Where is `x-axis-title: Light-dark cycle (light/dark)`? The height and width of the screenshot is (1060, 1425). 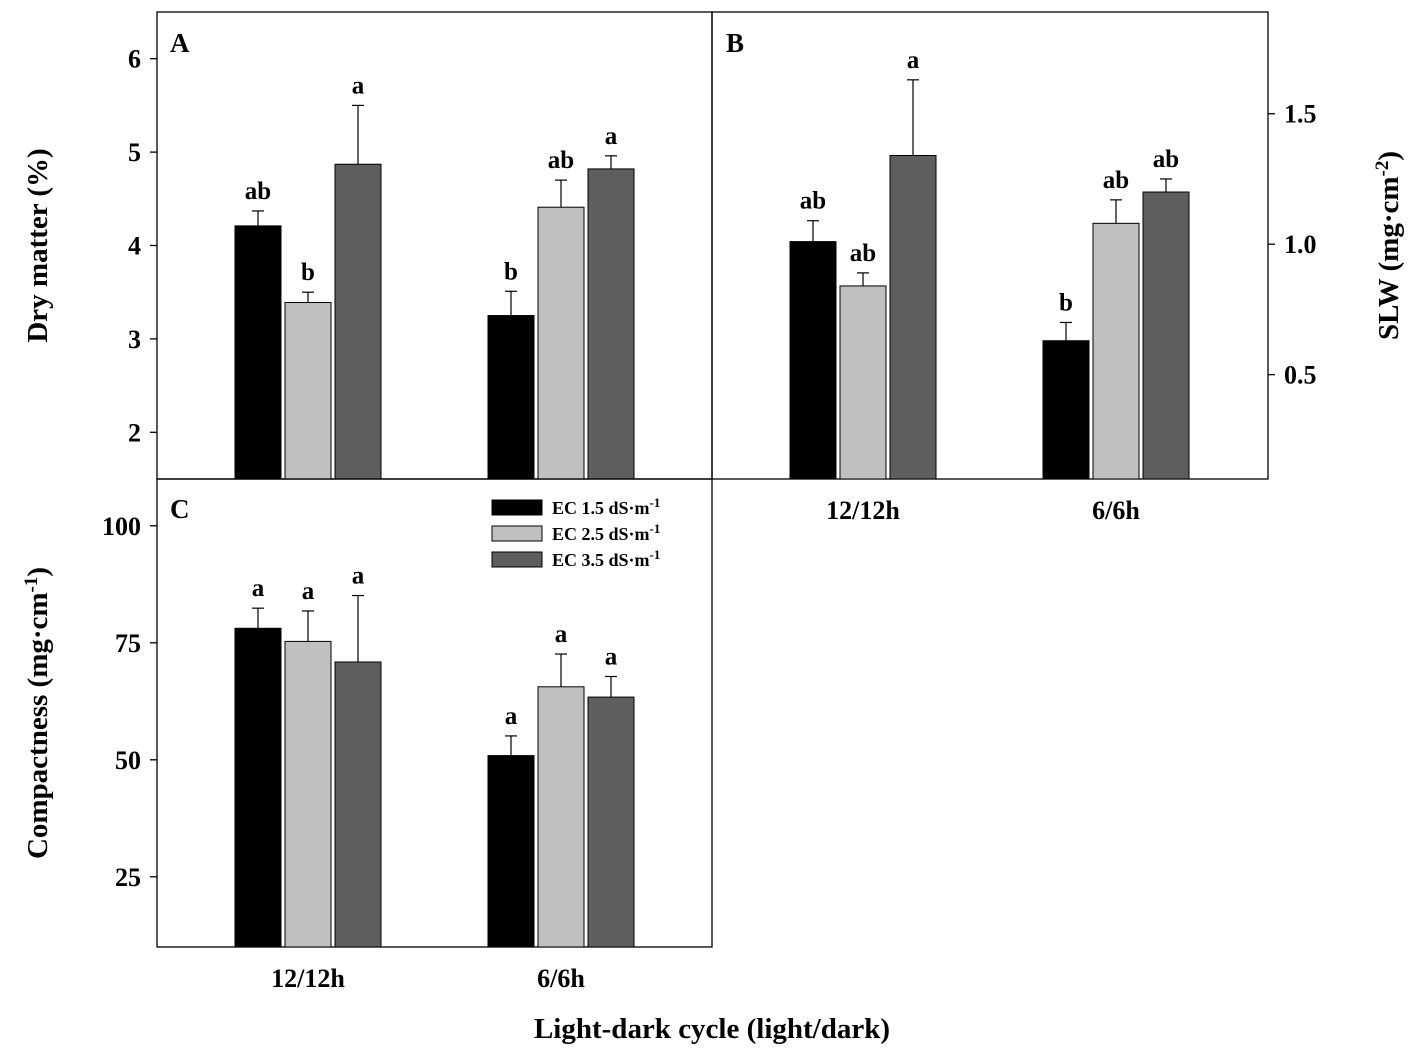 x-axis-title: Light-dark cycle (light/dark) is located at coordinates (712, 1029).